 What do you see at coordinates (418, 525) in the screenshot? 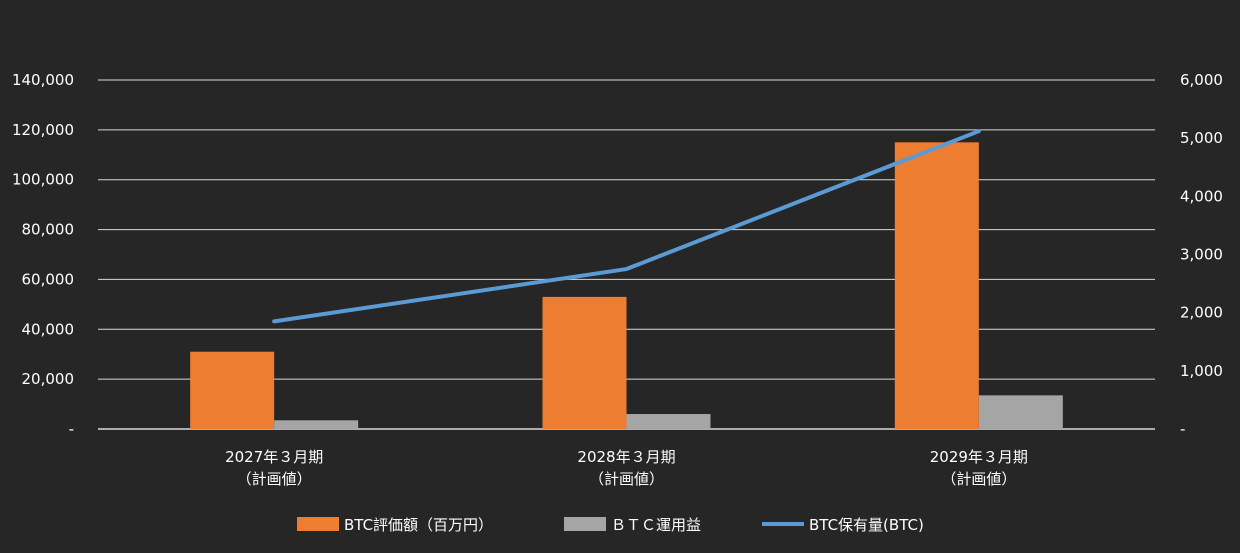
I see `legend-label: BTC評価額（百万円）` at bounding box center [418, 525].